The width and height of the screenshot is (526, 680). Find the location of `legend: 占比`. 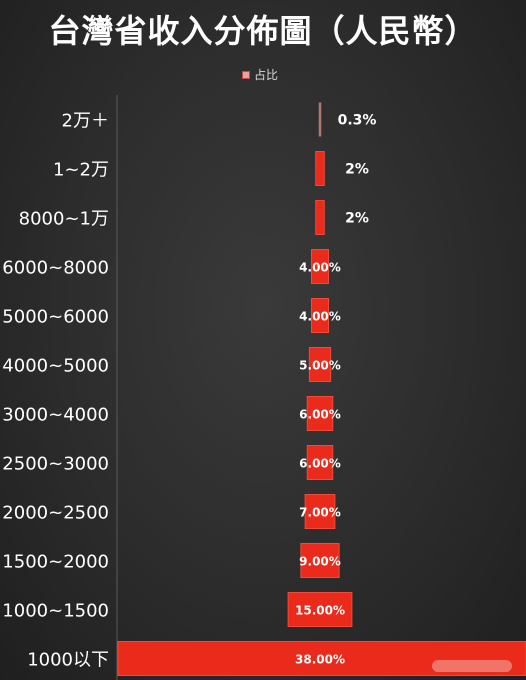

legend: 占比 is located at coordinates (260, 74).